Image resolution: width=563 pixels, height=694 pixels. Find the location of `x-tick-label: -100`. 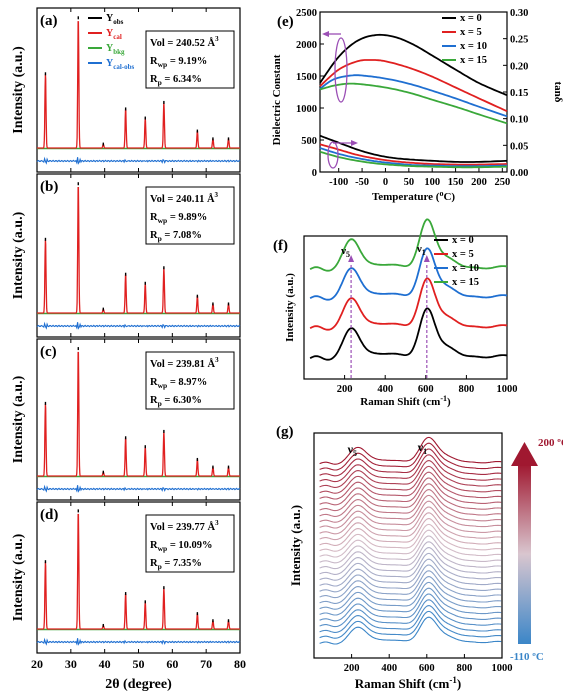

x-tick-label: -100 is located at coordinates (338, 182).